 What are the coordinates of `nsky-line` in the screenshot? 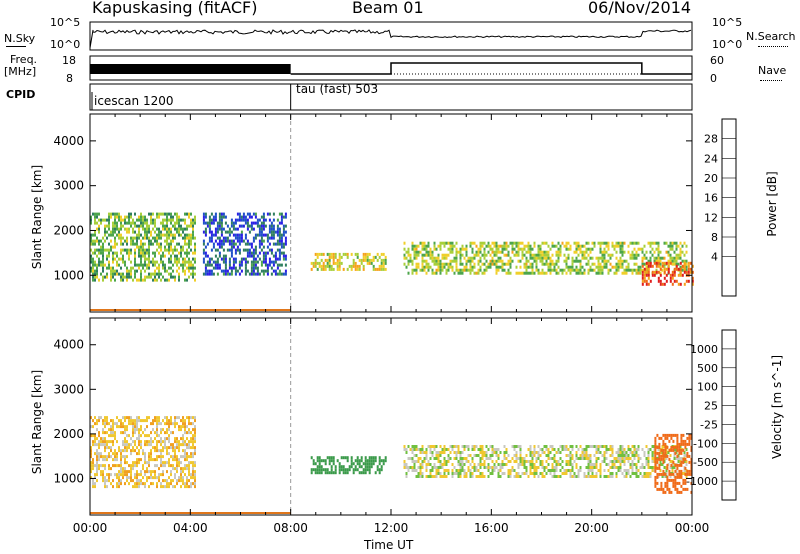 It's located at (390, 39).